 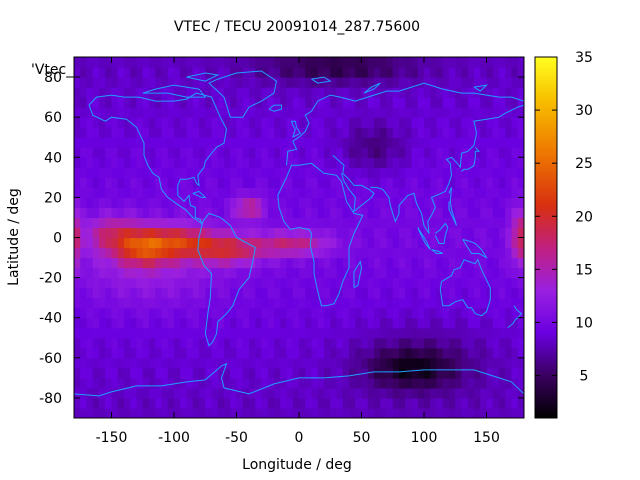 I want to click on colorbar-tick-label: 35, so click(x=584, y=58).